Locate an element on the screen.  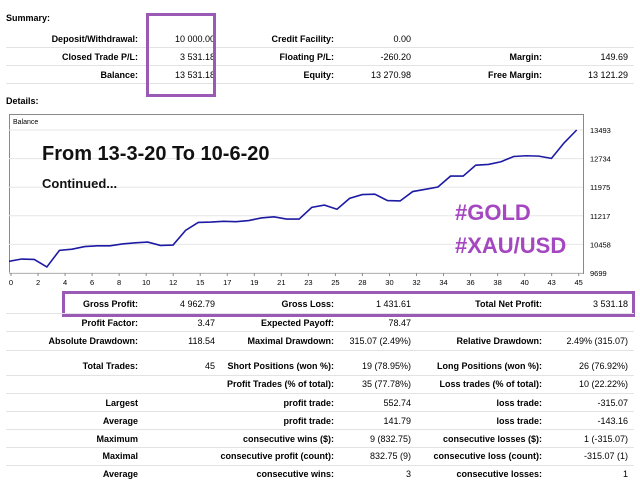
summary-value: 13 531.18 is located at coordinates (194, 75).